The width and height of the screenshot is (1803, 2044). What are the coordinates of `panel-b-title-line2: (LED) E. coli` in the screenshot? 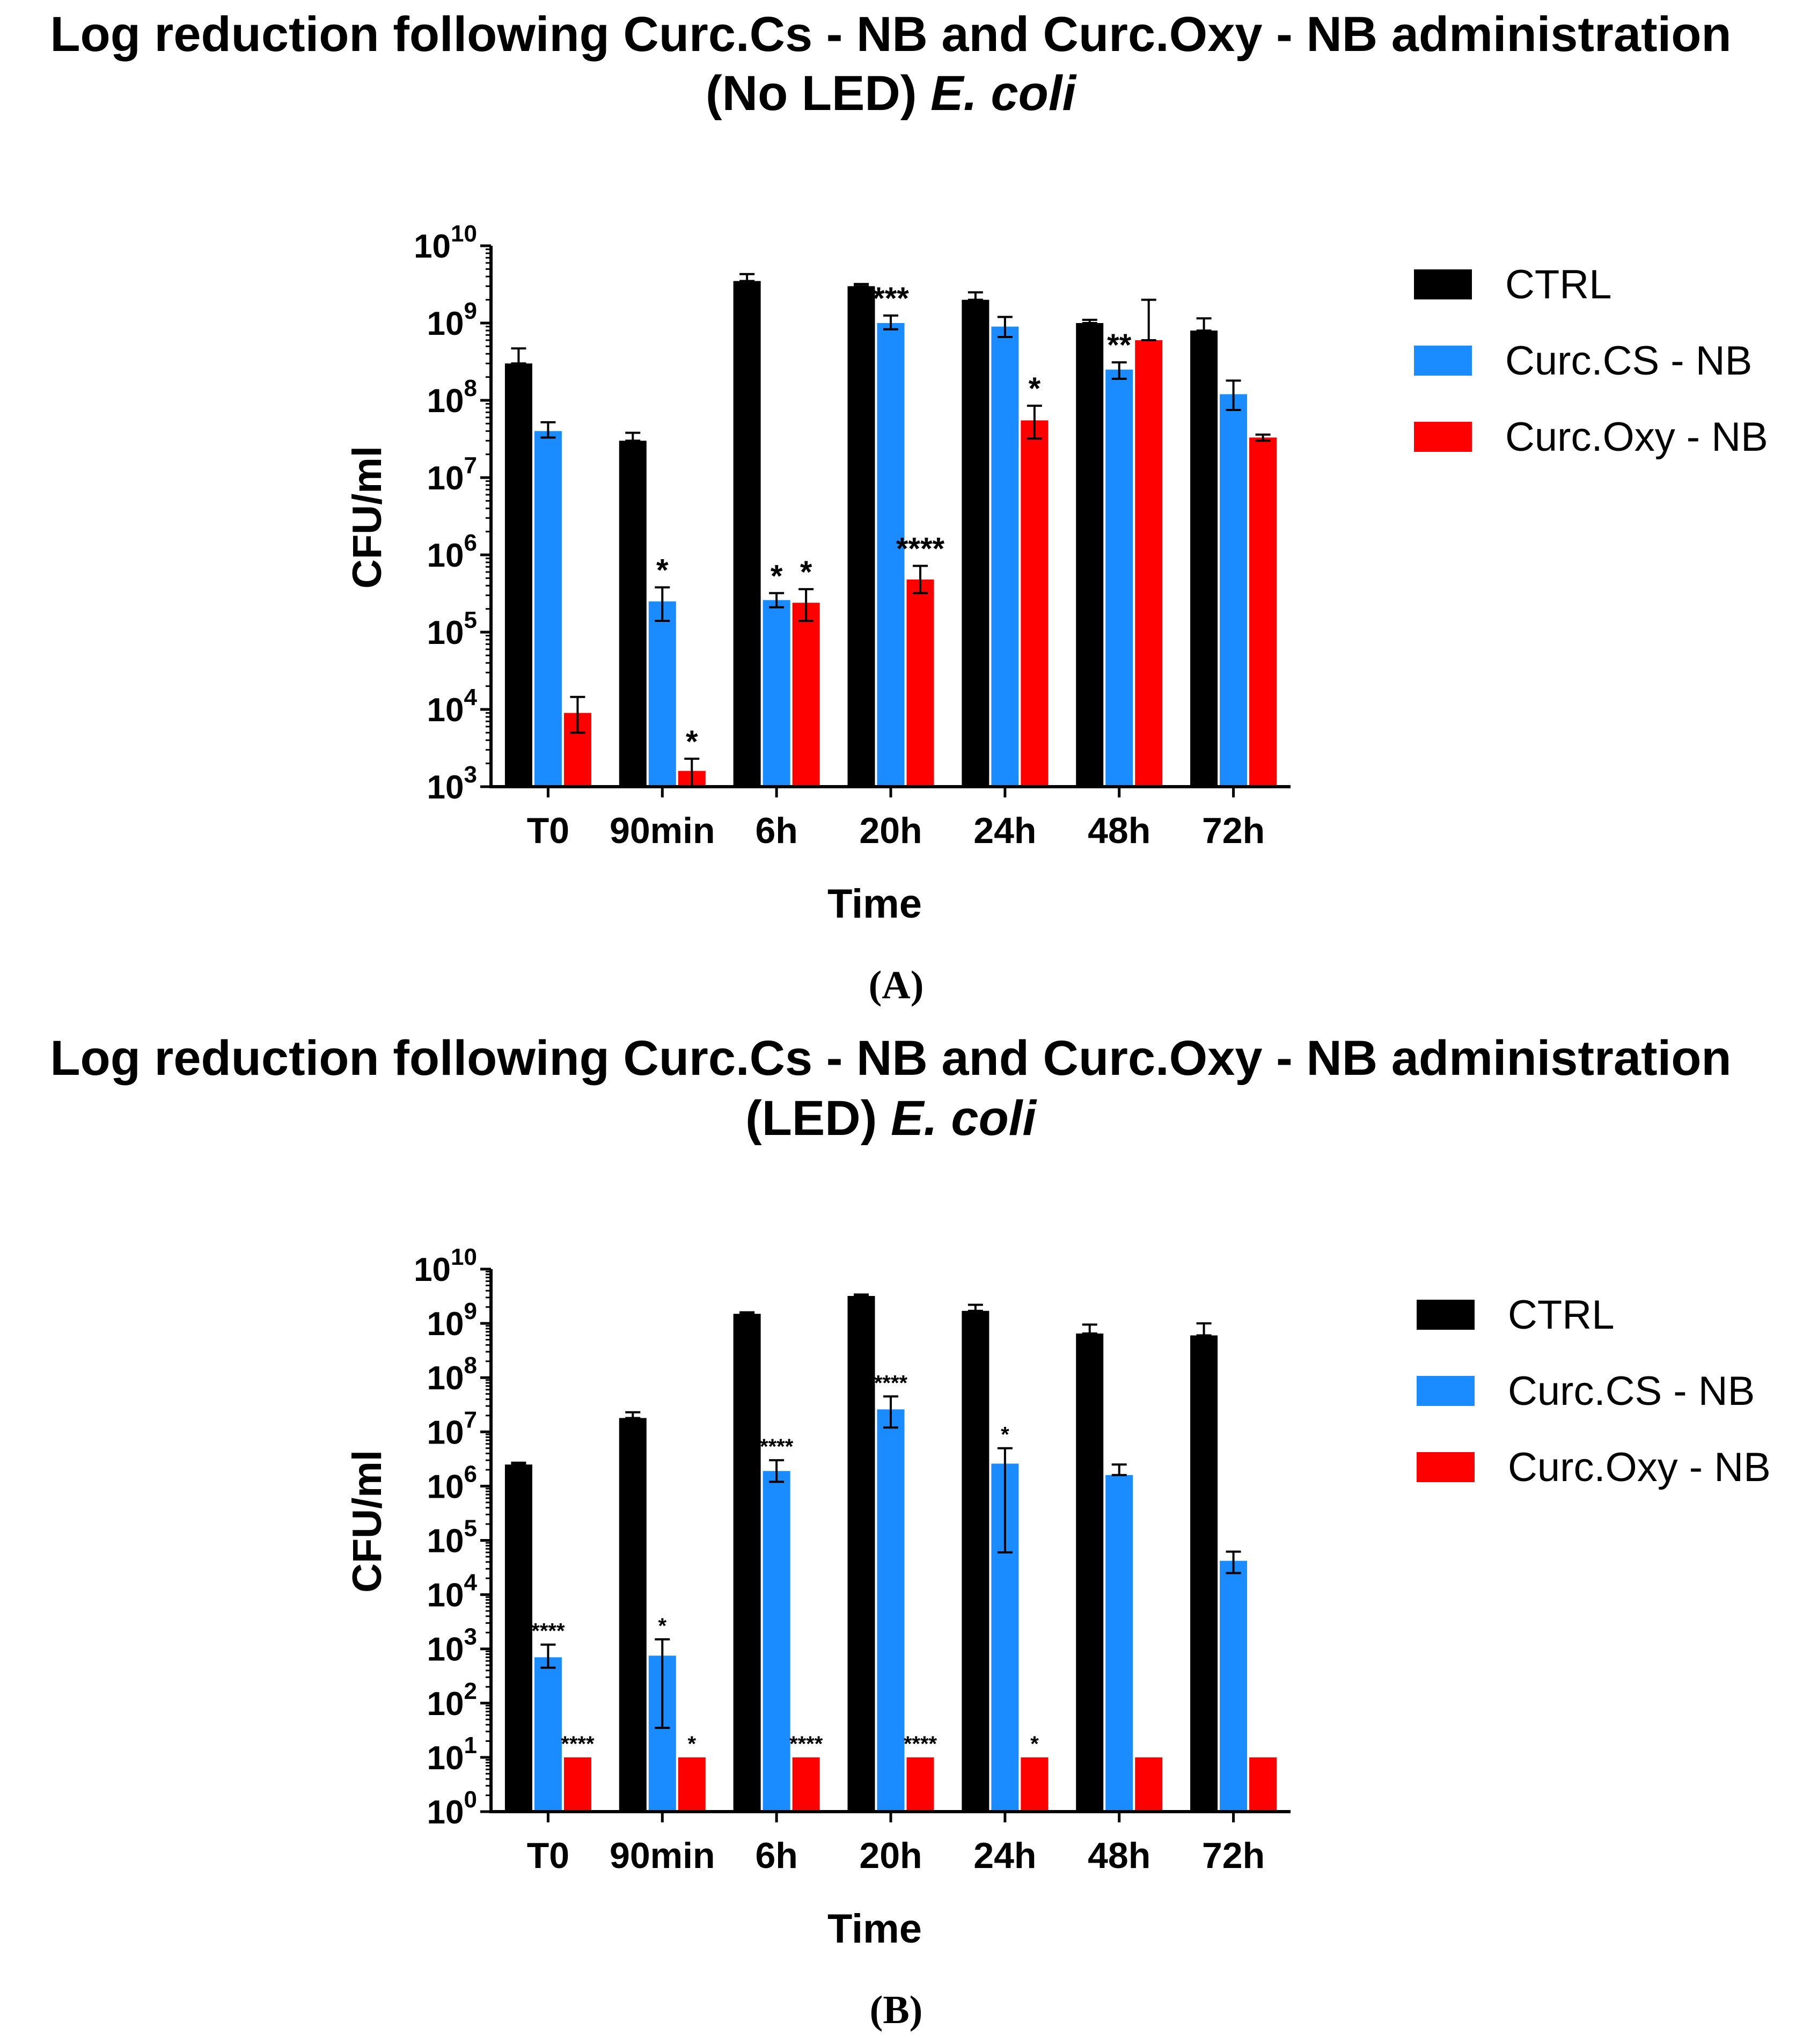 It's located at (891, 1119).